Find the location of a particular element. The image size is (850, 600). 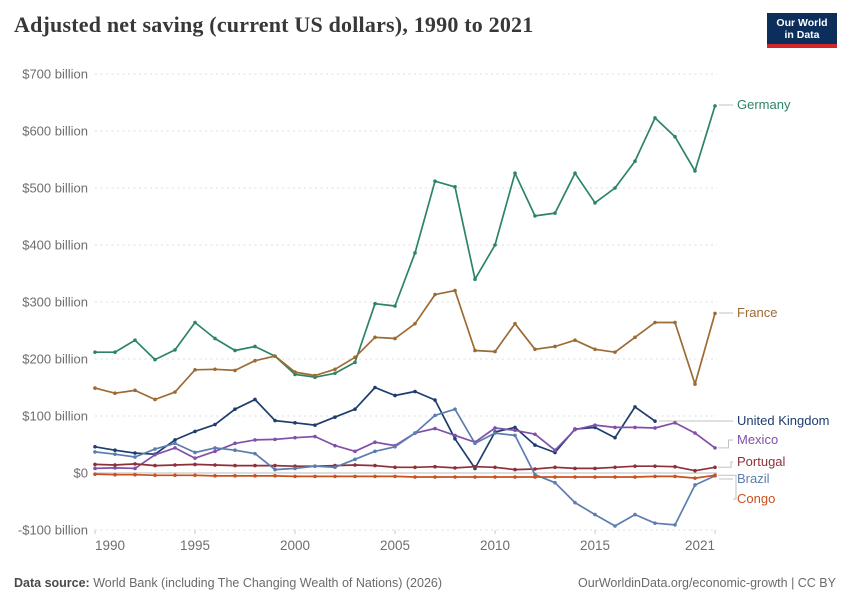

owid-logo: Our World in Data is located at coordinates (802, 31).